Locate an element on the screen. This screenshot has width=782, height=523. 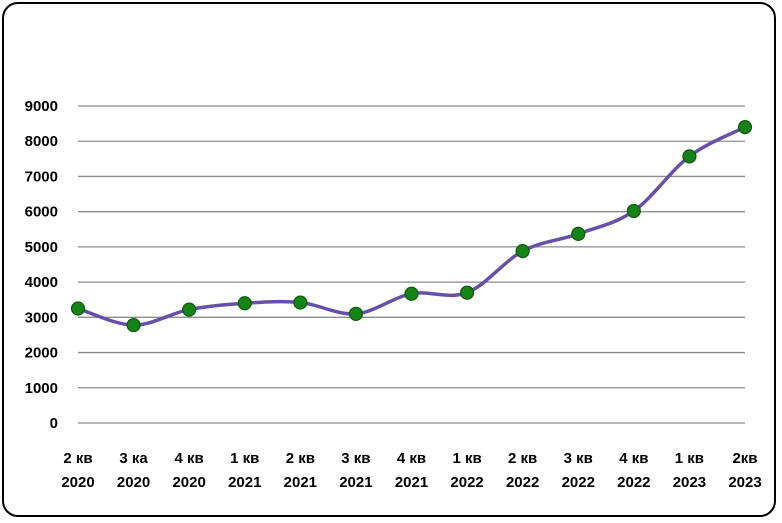
y-tick-label: 5000 is located at coordinates (41, 247).